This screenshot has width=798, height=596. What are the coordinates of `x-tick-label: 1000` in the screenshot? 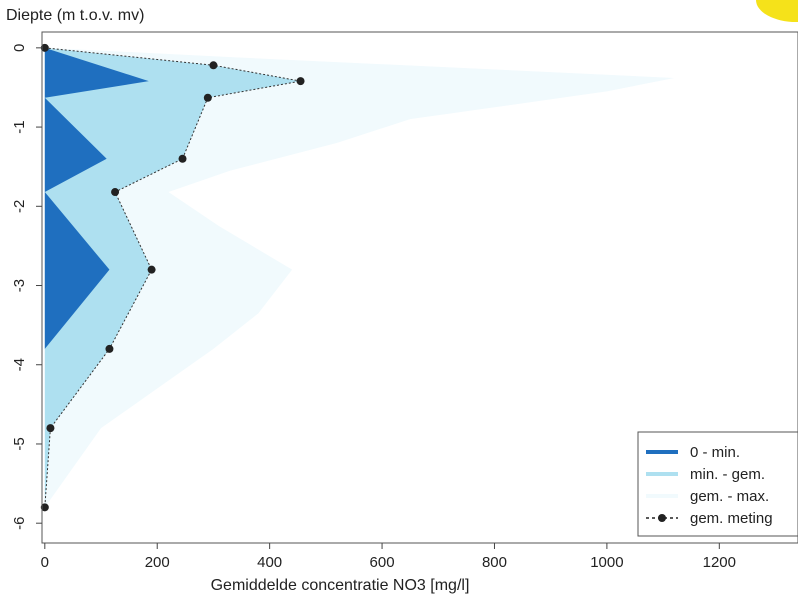 It's located at (606, 562).